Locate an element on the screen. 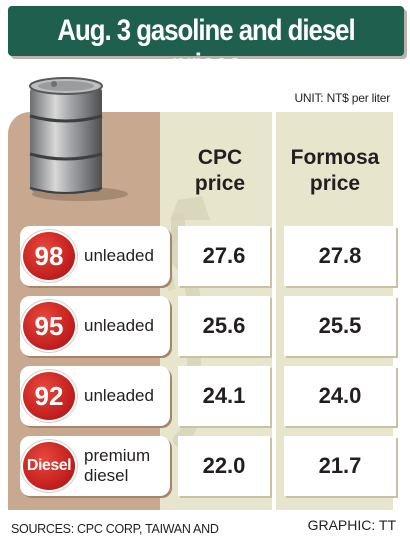 The width and height of the screenshot is (410, 553). price-formosa: 21.7 is located at coordinates (340, 466).